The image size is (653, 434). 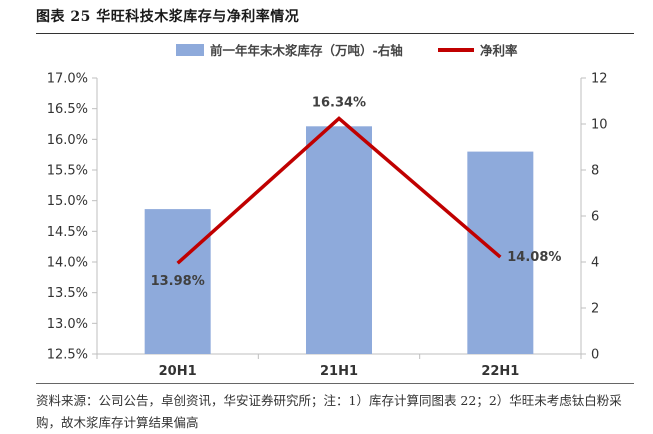 What do you see at coordinates (335, 383) in the screenshot?
I see `source-divider` at bounding box center [335, 383].